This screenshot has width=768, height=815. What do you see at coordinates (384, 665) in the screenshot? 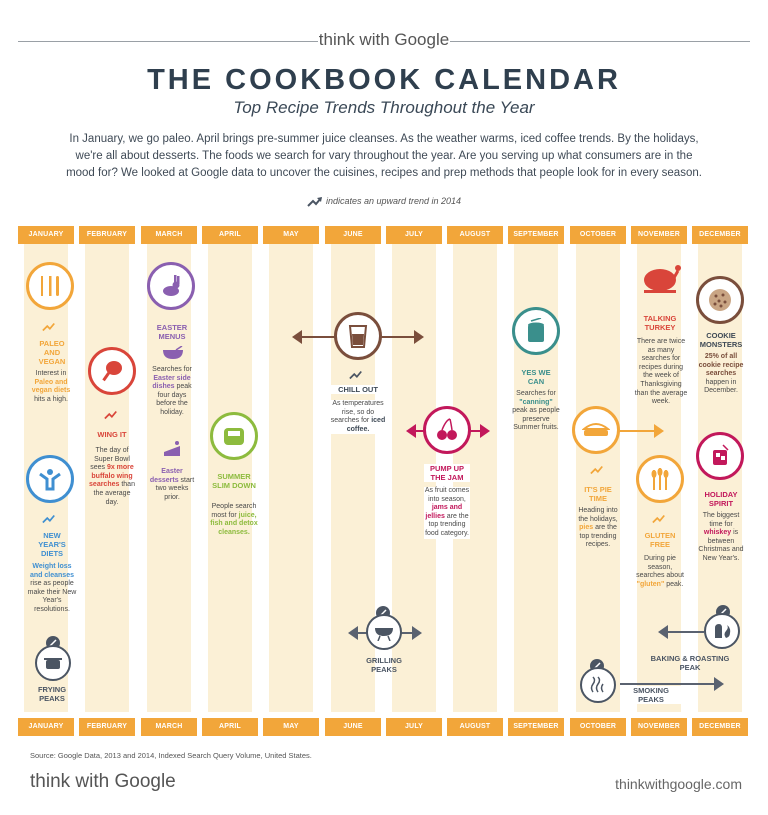
I see `peak-label-grilling: GRILLING PEAKS` at bounding box center [384, 665].